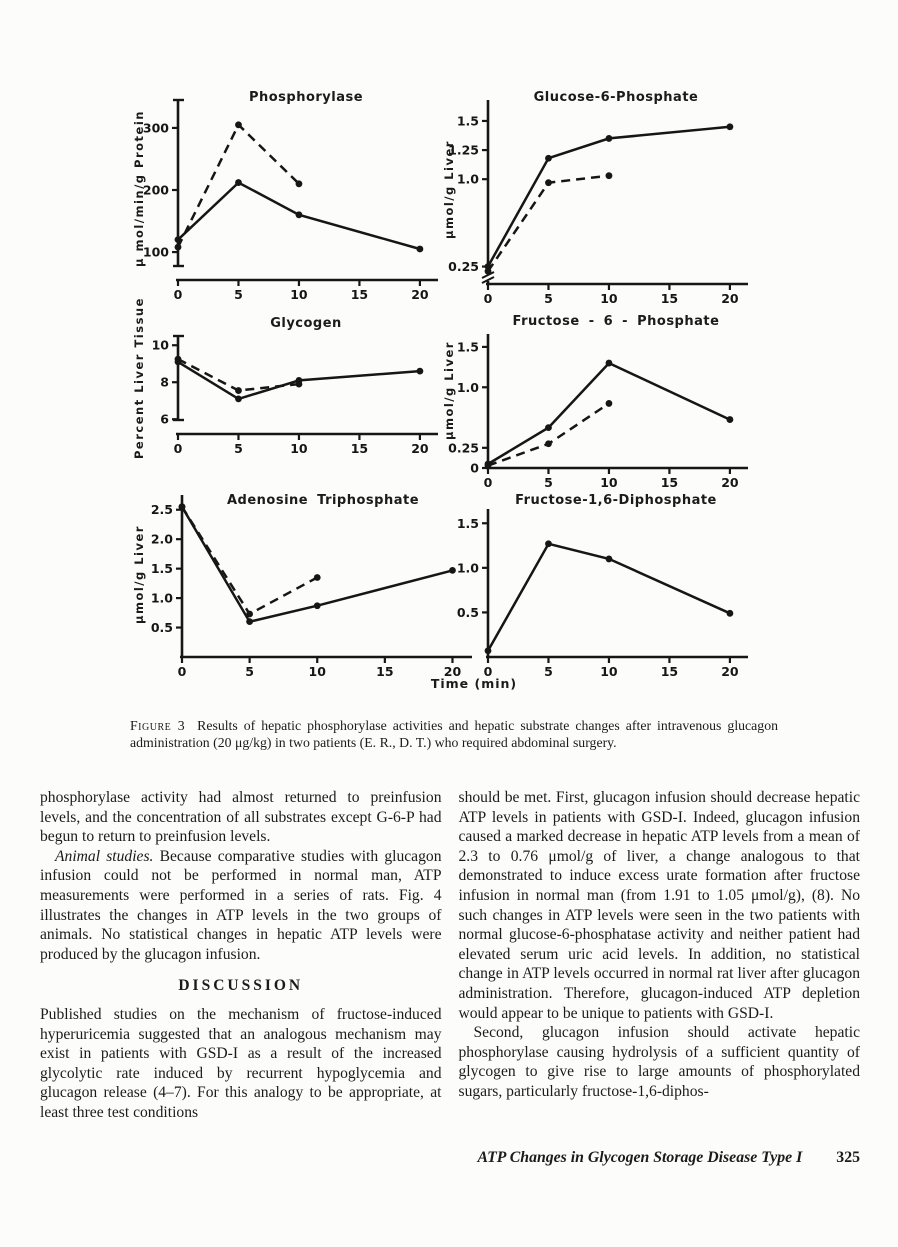  What do you see at coordinates (162, 539) in the screenshot?
I see `svg-text: 2.0` at bounding box center [162, 539].